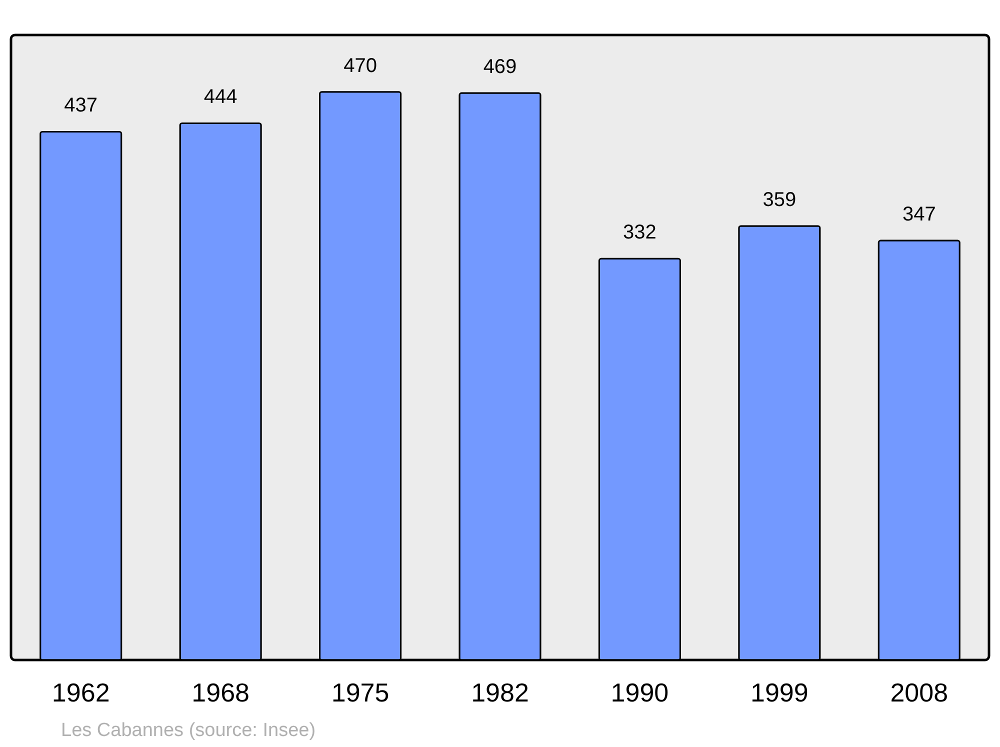 This screenshot has width=1000, height=747. Describe the element at coordinates (188, 730) in the screenshot. I see `text: Les Cabannes (source: Insee)` at that location.